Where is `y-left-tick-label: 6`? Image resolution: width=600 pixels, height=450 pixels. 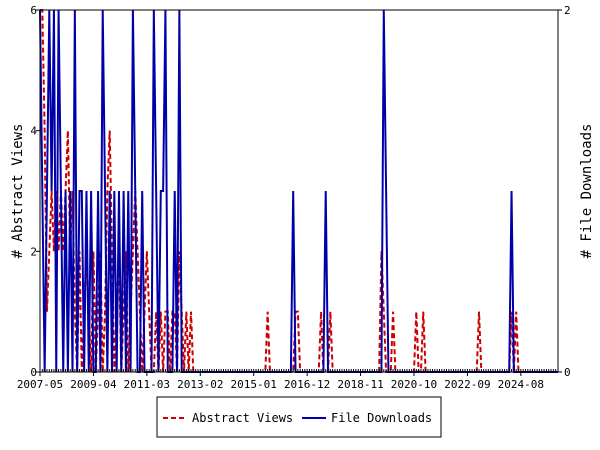 y-left-tick-label: 6 is located at coordinates (33, 10).